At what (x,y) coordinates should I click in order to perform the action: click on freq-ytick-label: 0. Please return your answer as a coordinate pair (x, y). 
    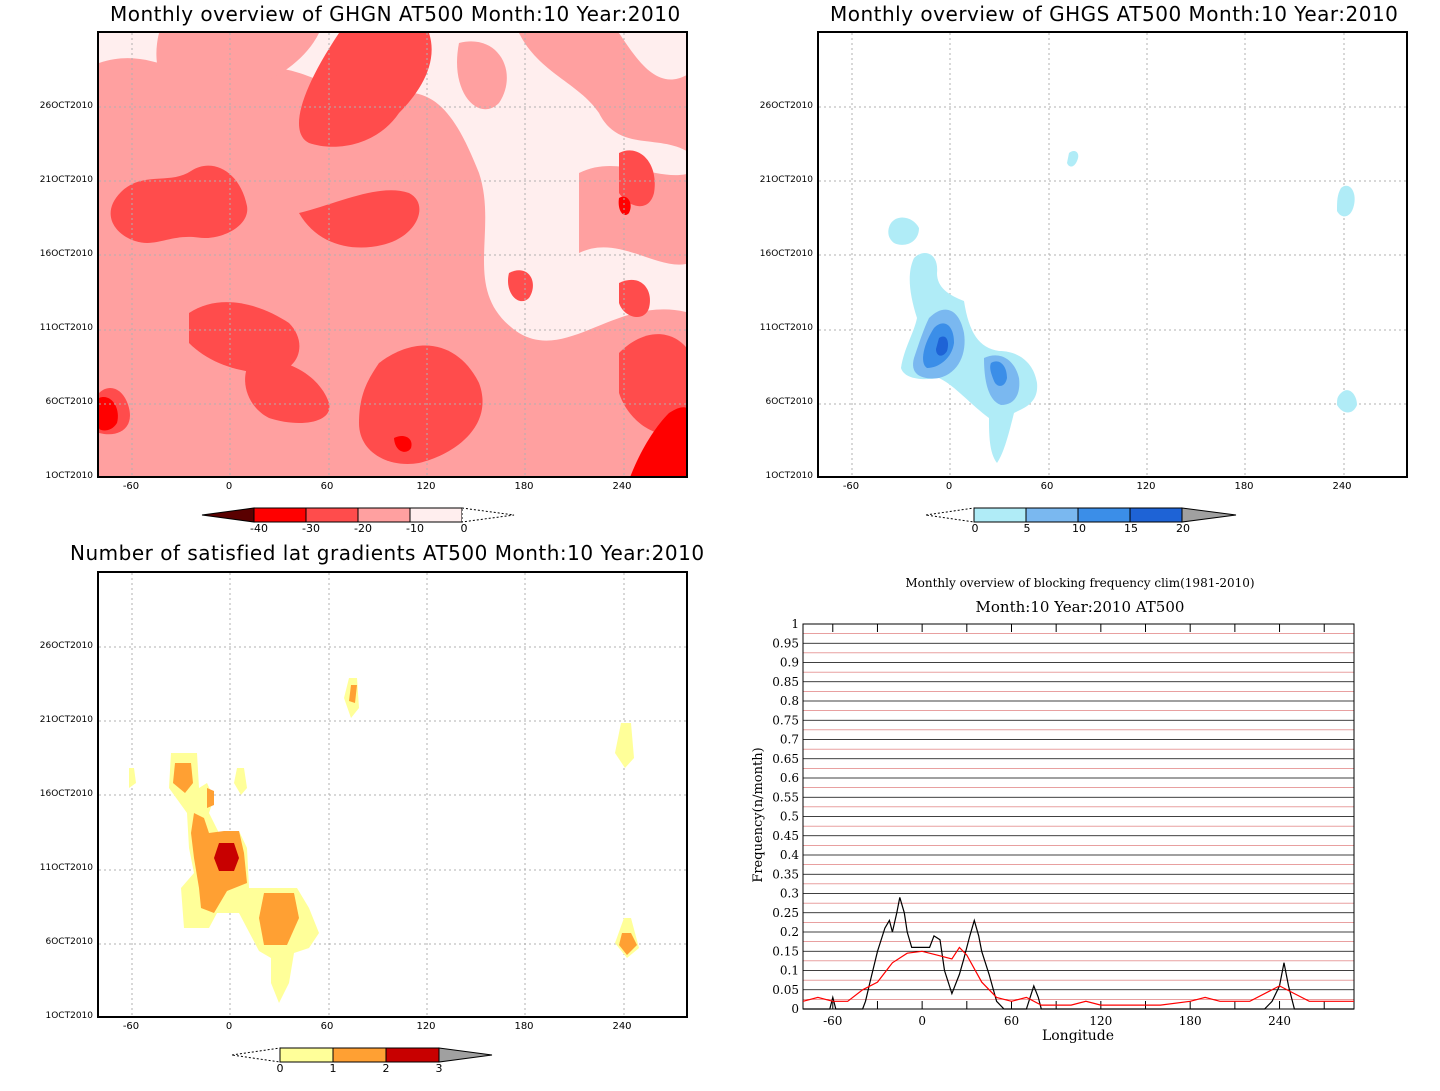
    Looking at the image, I should click on (795, 1009).